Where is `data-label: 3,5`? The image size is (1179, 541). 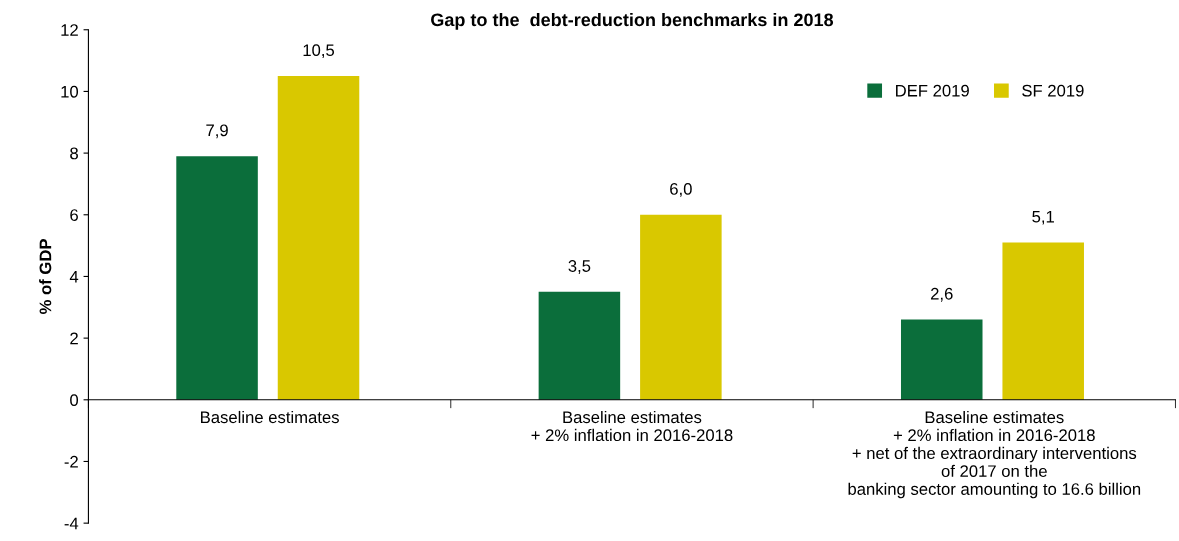
data-label: 3,5 is located at coordinates (579, 267).